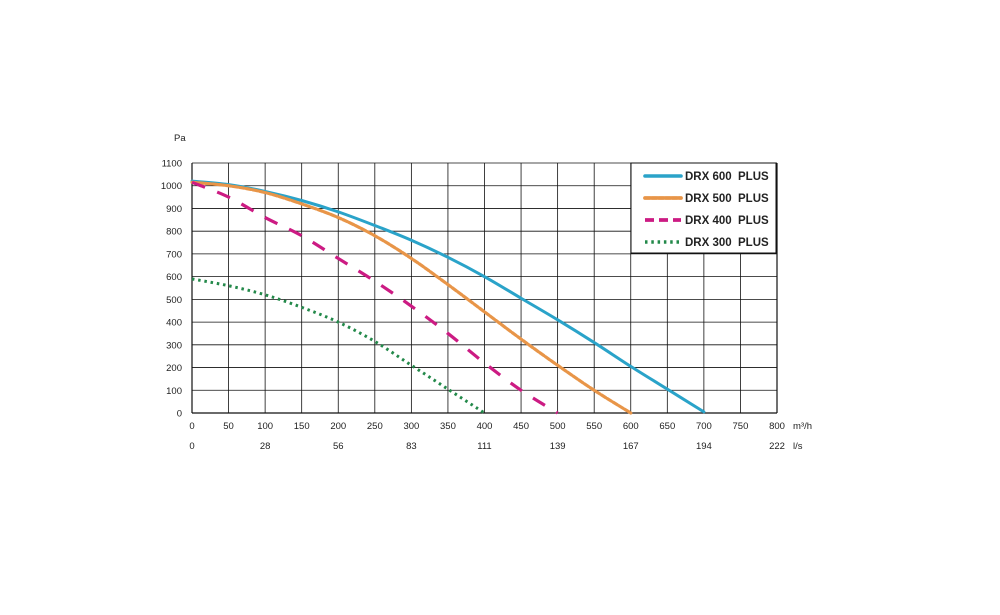 This screenshot has height=615, width=1000. I want to click on y-tick-label: 700, so click(174, 254).